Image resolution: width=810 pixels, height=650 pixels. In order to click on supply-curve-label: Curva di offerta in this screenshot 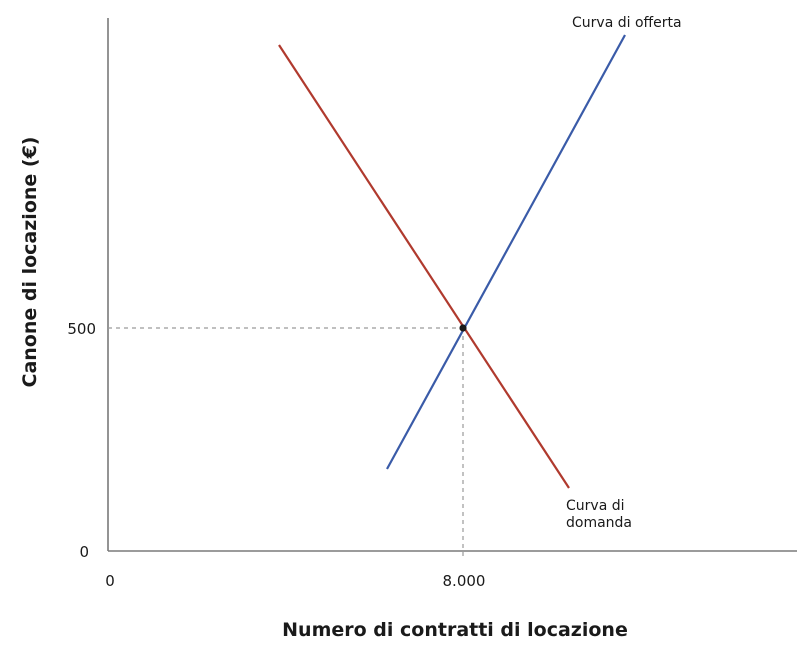, I will do `click(627, 23)`.